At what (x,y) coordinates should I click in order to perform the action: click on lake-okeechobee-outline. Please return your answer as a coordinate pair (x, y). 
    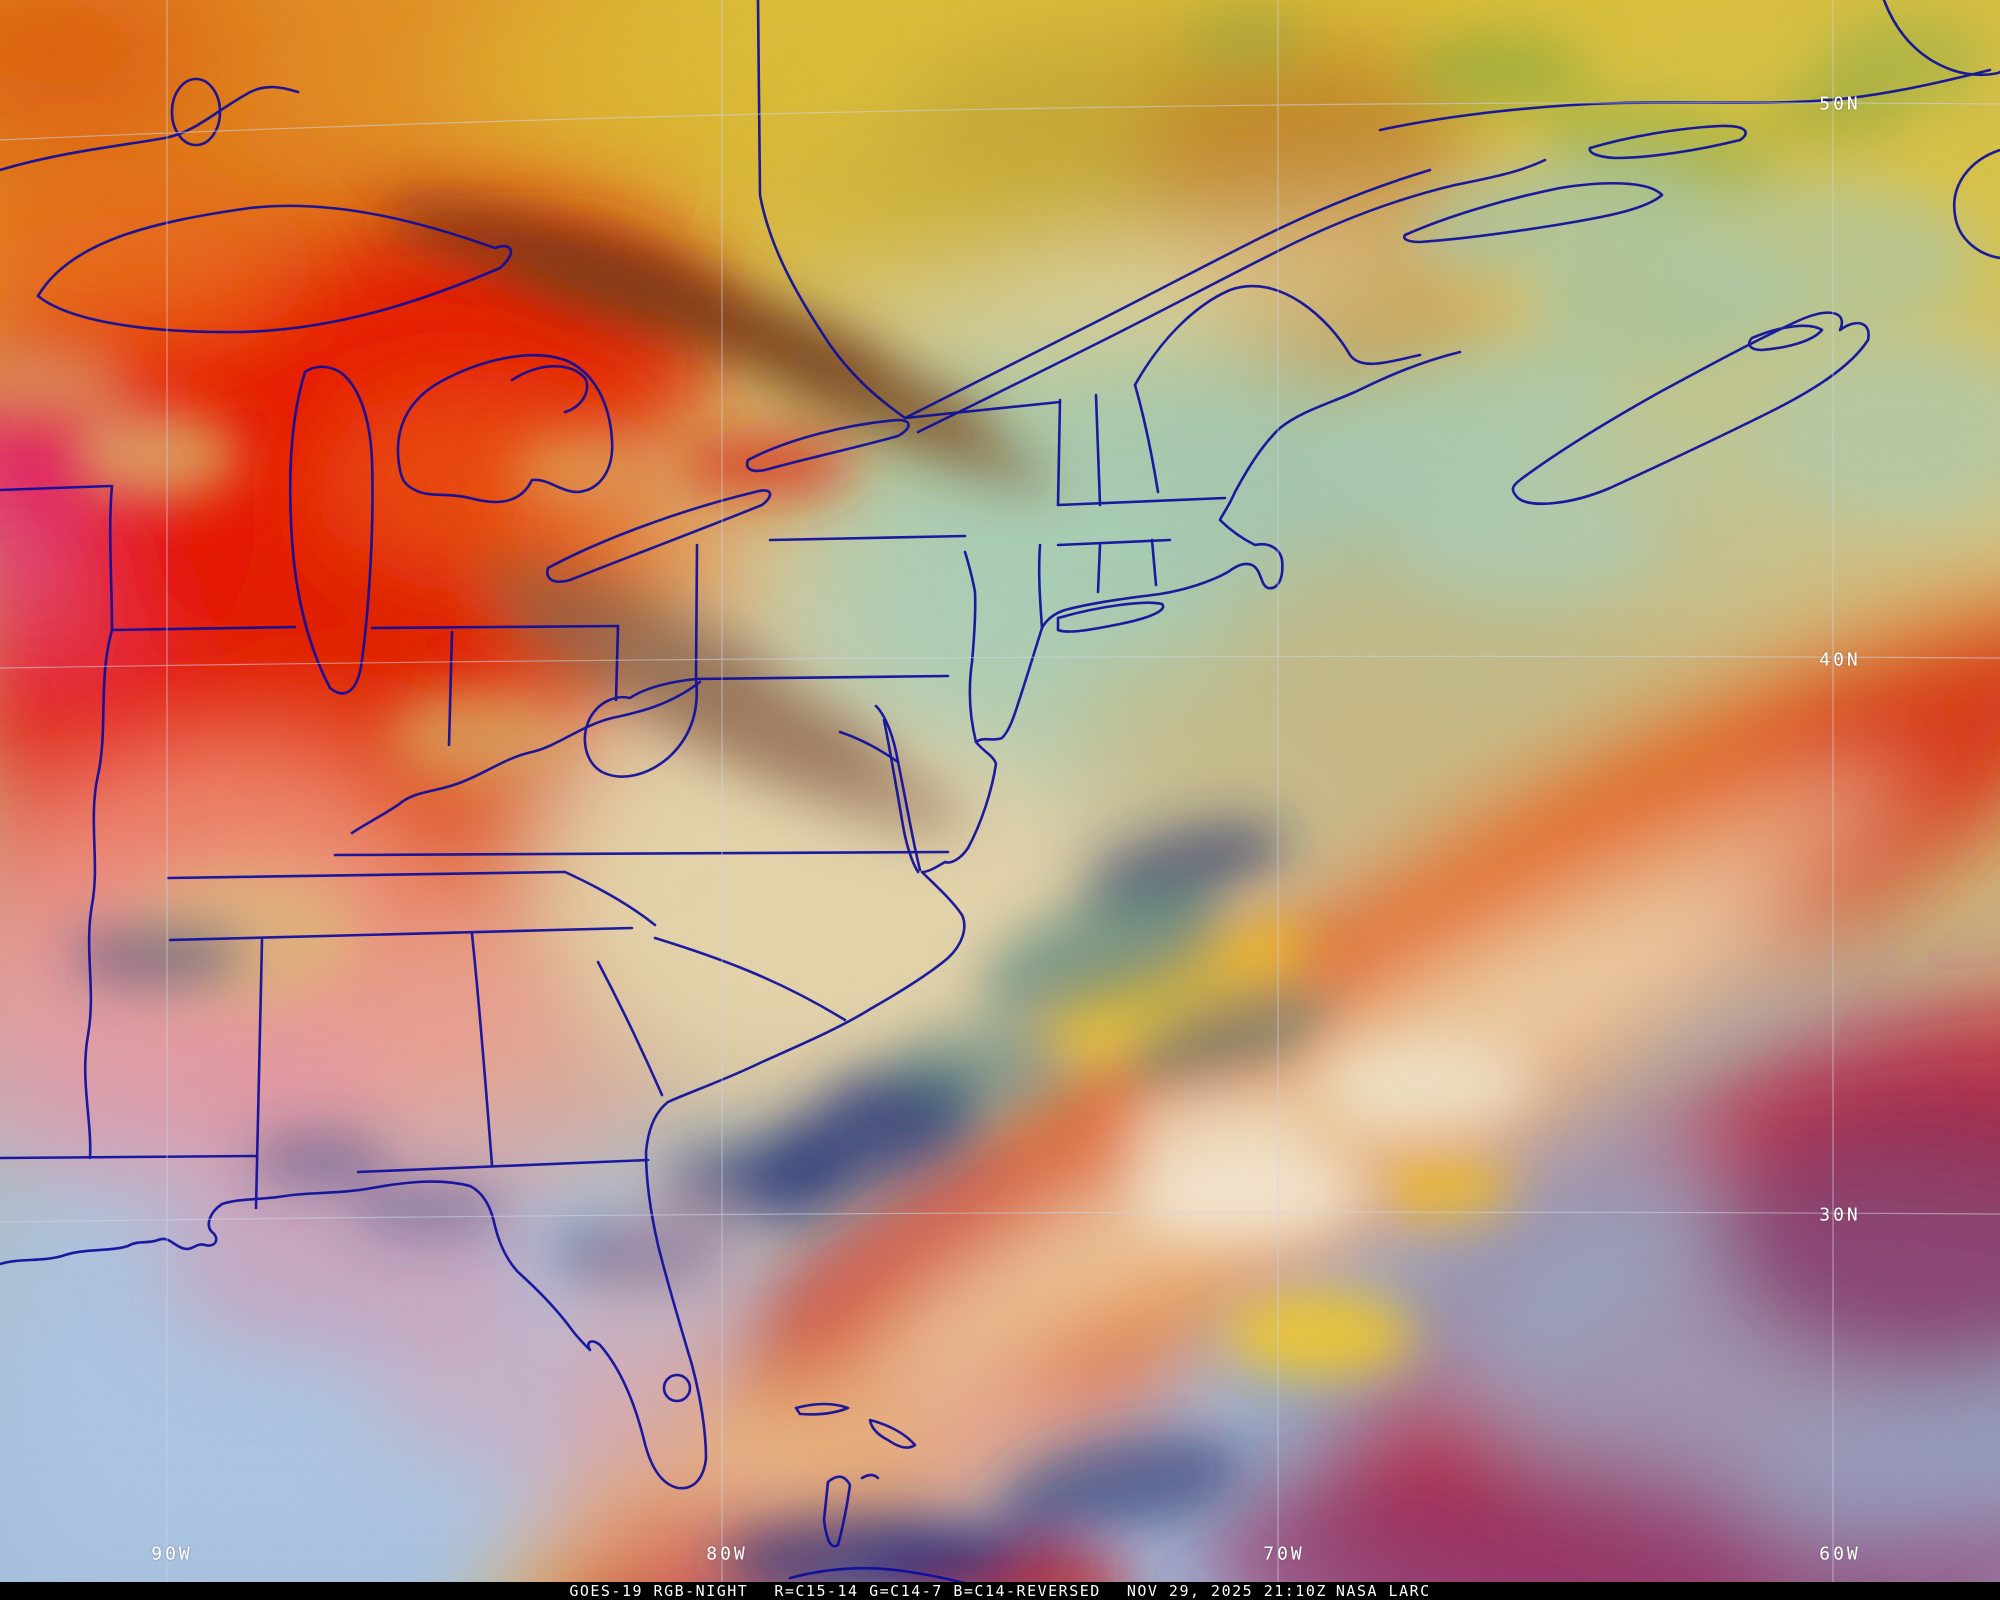
    Looking at the image, I should click on (677, 1388).